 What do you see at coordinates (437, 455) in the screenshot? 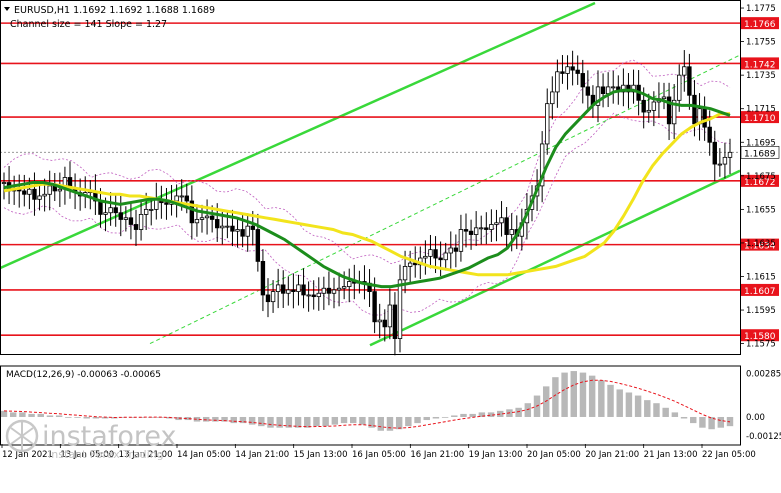
I see `x-tick-label: 16 Jan 21:00` at bounding box center [437, 455].